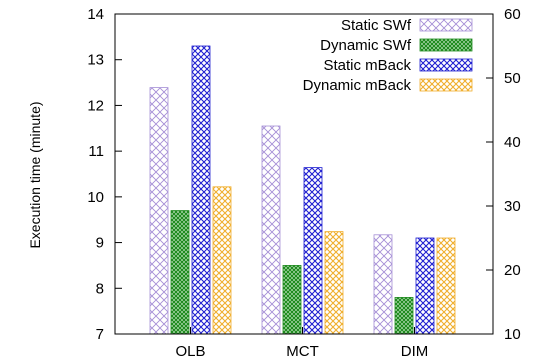 The image size is (542, 359). What do you see at coordinates (100, 243) in the screenshot?
I see `y-tick-label: 9` at bounding box center [100, 243].